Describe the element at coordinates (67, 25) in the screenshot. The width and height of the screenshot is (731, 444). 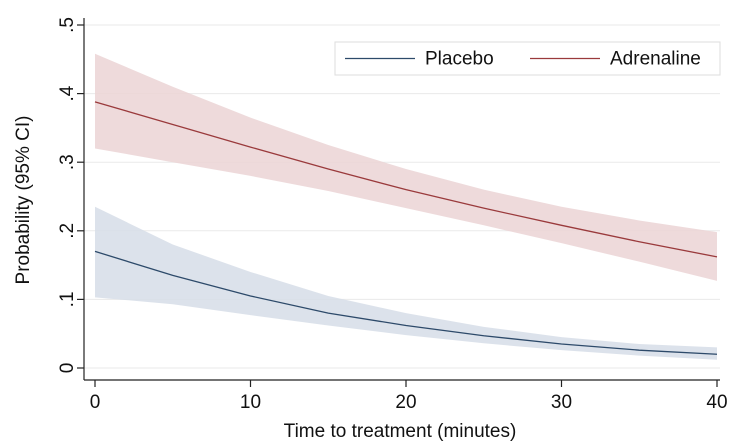
I see `y-tick-label: .5` at that location.